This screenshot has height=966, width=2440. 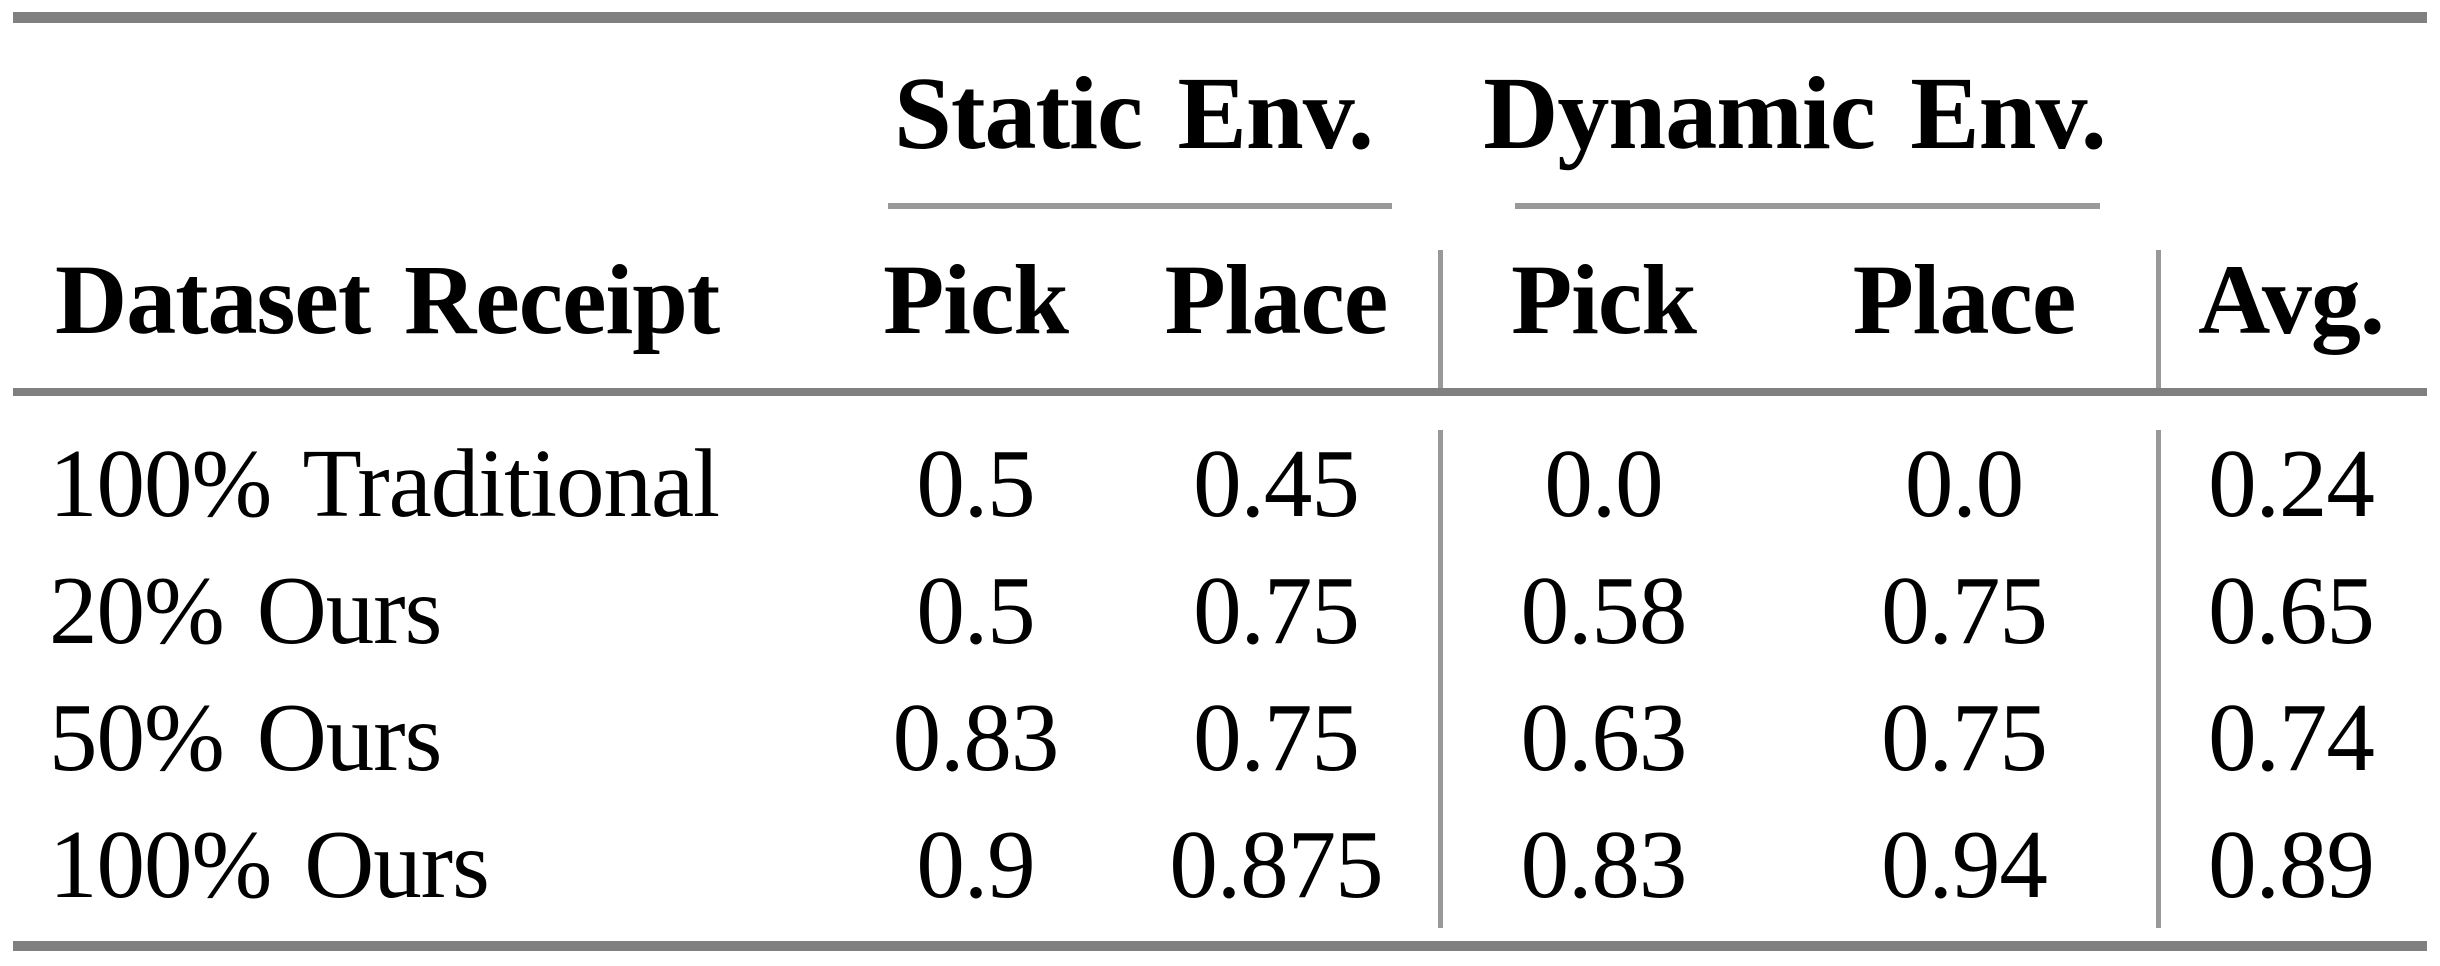 What do you see at coordinates (975, 864) in the screenshot?
I see `cell-static-pick: 0.9` at bounding box center [975, 864].